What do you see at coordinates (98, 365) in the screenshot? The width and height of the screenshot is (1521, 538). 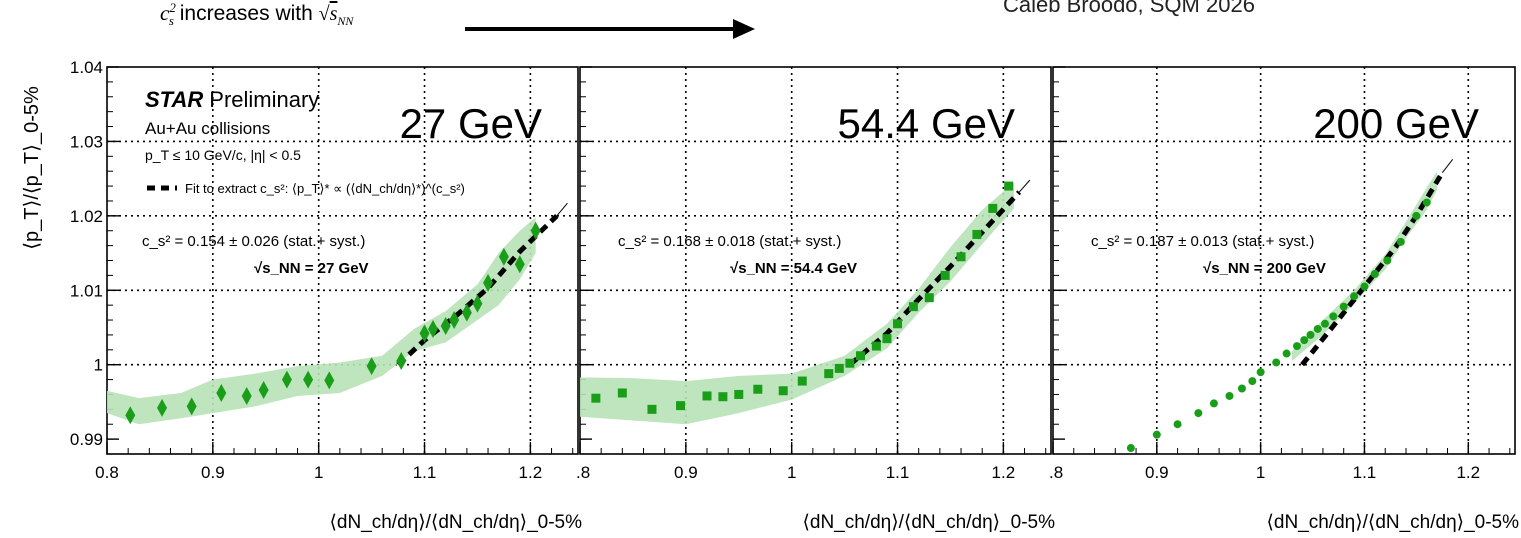 I see `y-tick-label: 1` at bounding box center [98, 365].